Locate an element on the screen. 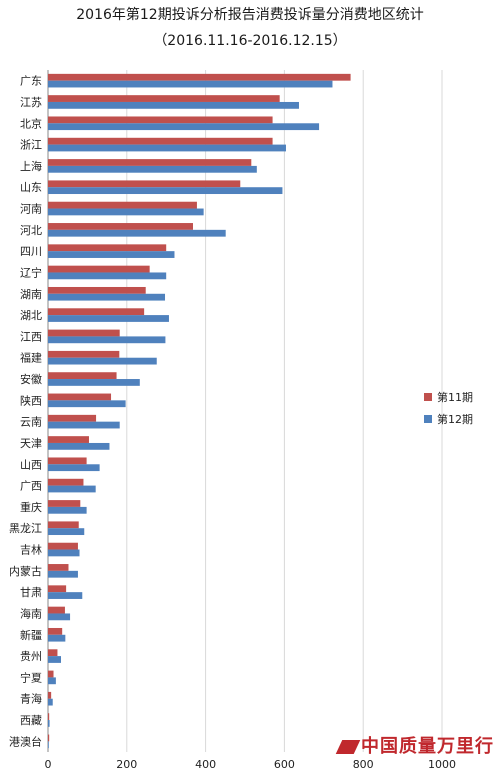 This screenshot has width=500, height=772. bar-宁夏-第11期 is located at coordinates (51, 674).